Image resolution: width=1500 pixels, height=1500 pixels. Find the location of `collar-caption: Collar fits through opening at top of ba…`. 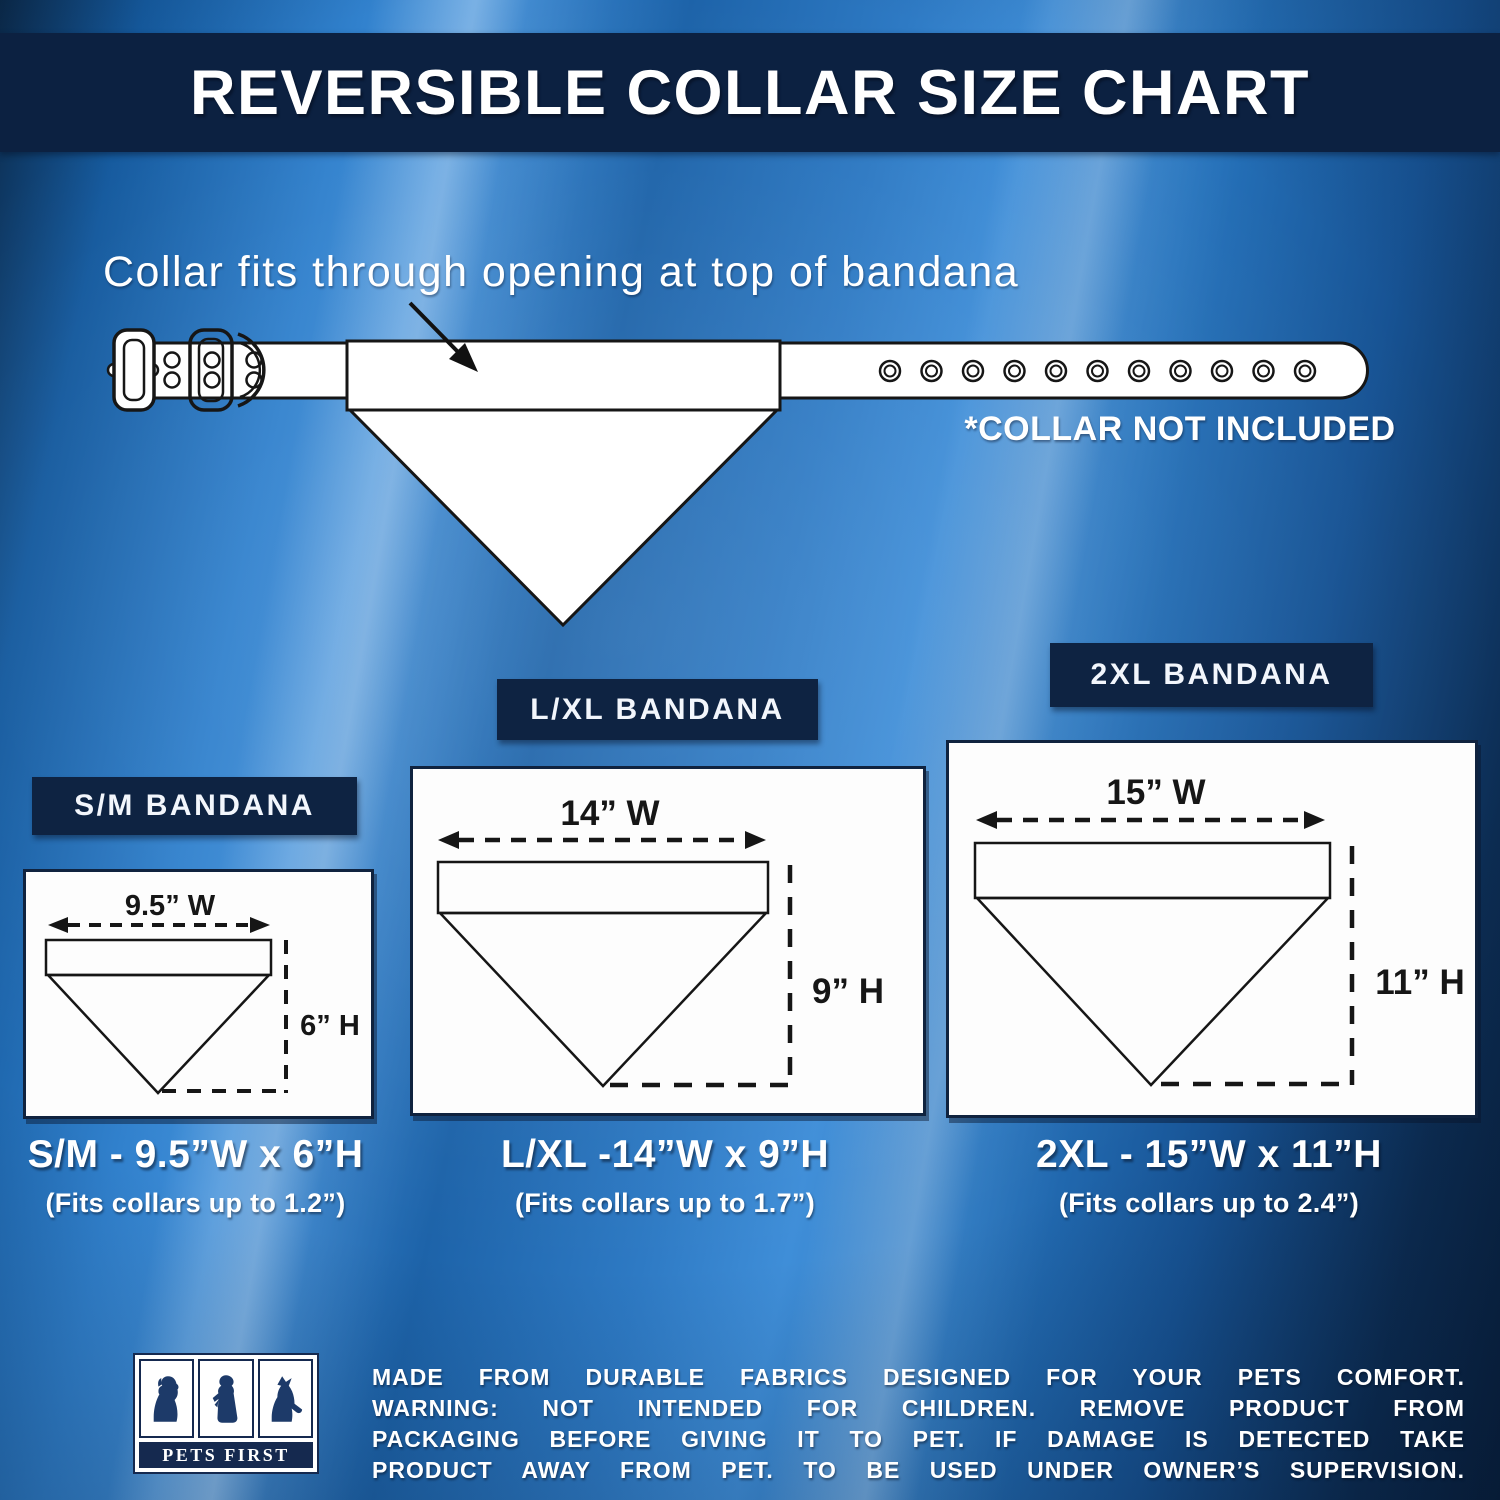

collar-caption: Collar fits through opening at top of ba… is located at coordinates (561, 272).